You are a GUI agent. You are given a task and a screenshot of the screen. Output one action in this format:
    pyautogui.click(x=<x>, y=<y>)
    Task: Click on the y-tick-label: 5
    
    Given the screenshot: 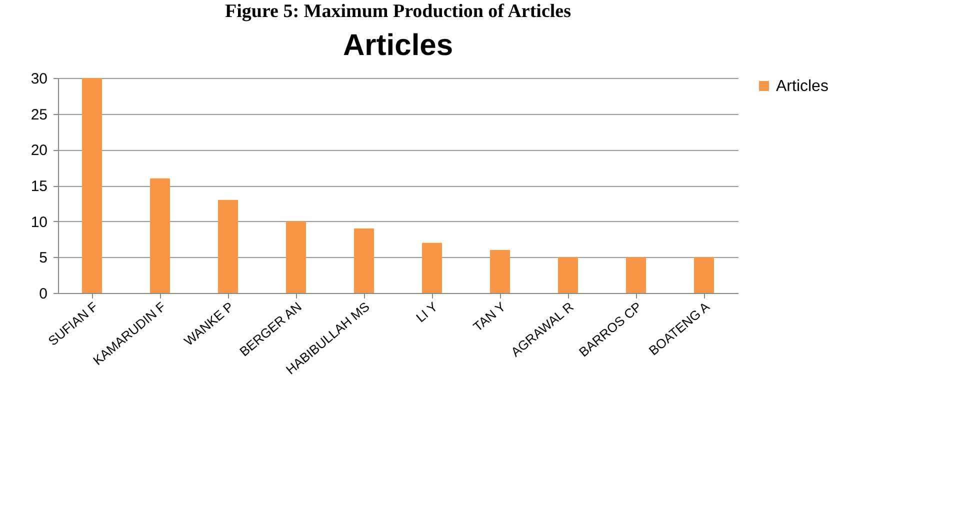 What is the action you would take?
    pyautogui.click(x=43, y=258)
    